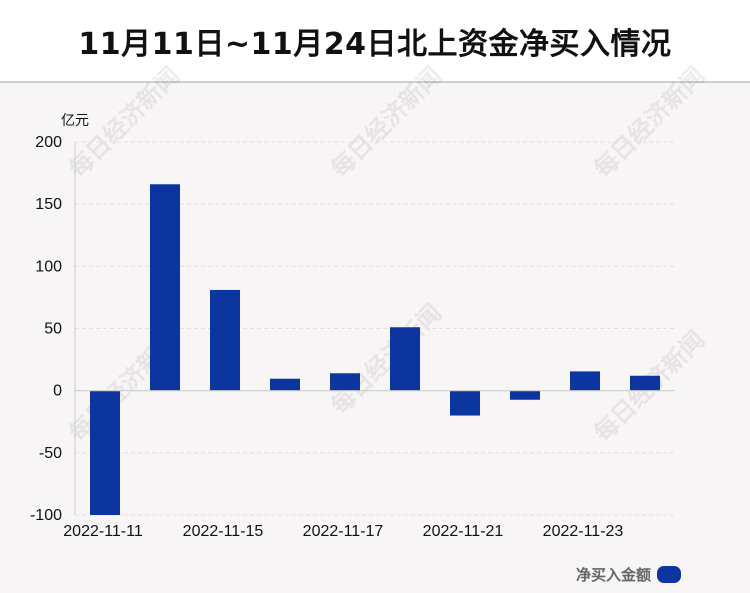  What do you see at coordinates (463, 531) in the screenshot?
I see `x-tick-label: 2022-11-21` at bounding box center [463, 531].